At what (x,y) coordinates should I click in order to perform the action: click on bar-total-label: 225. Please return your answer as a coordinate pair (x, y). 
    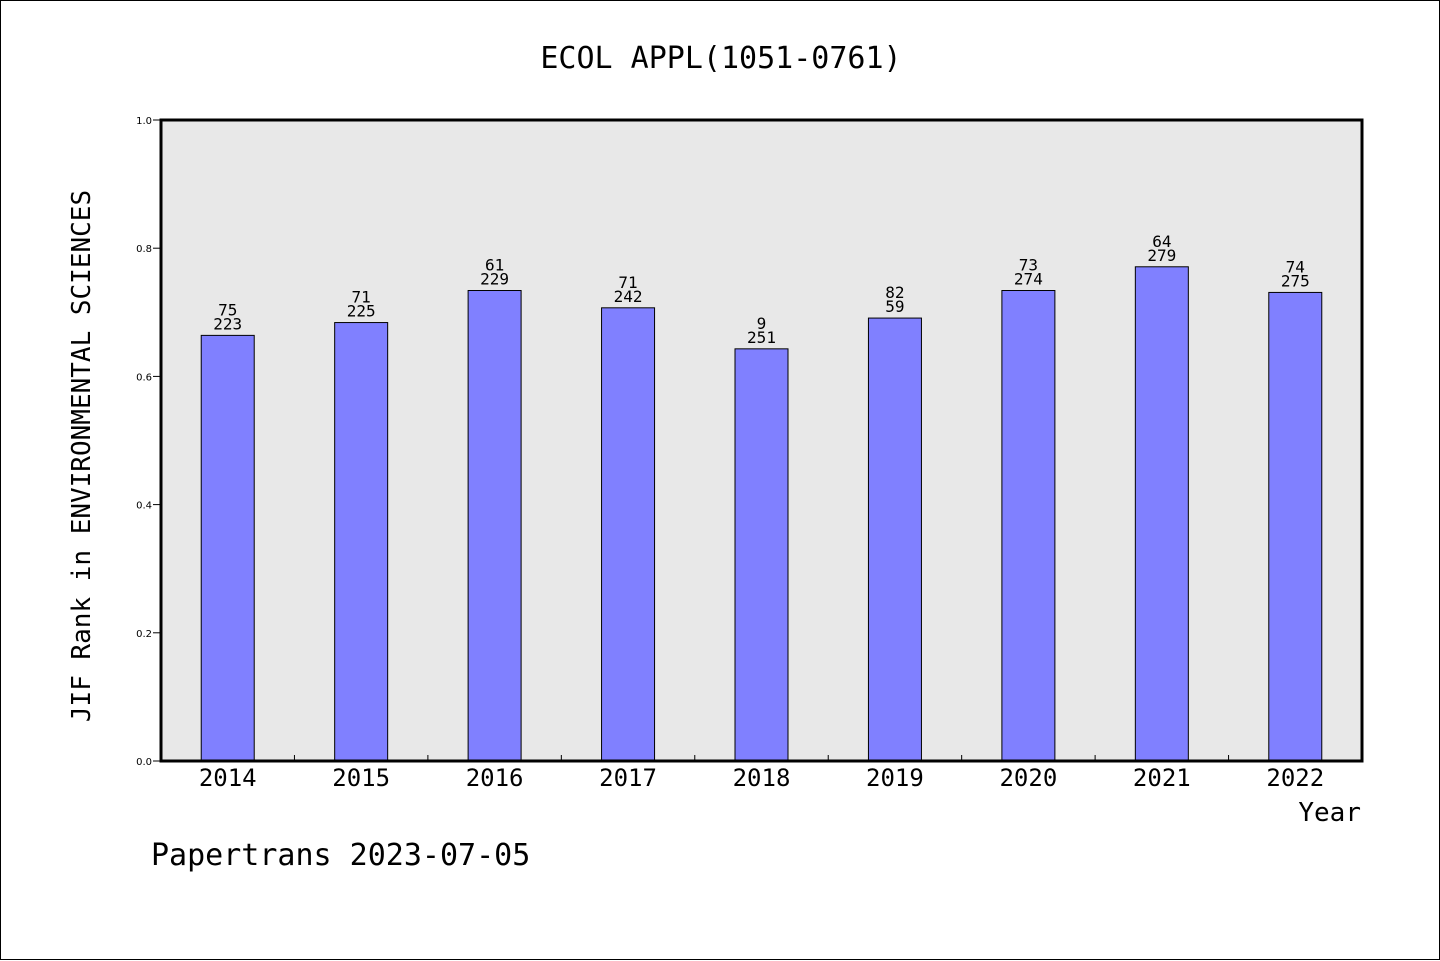
    Looking at the image, I should click on (361, 311).